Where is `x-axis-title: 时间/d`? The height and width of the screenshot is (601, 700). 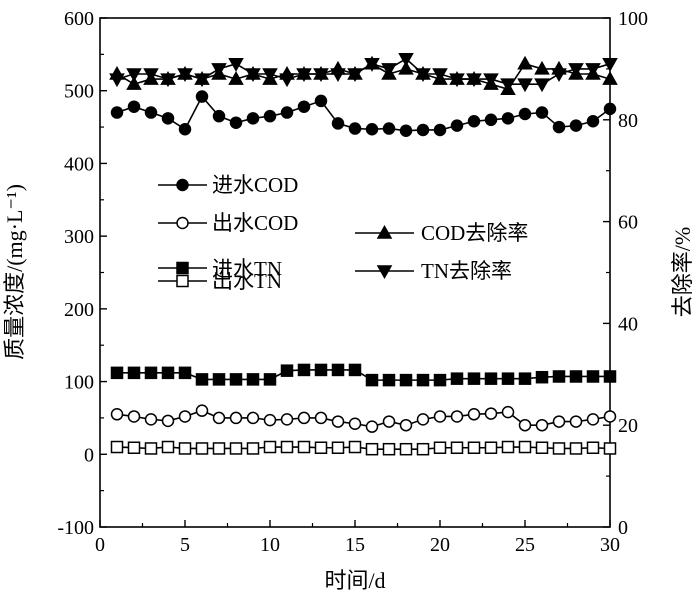 x-axis-title: 时间/d is located at coordinates (354, 580).